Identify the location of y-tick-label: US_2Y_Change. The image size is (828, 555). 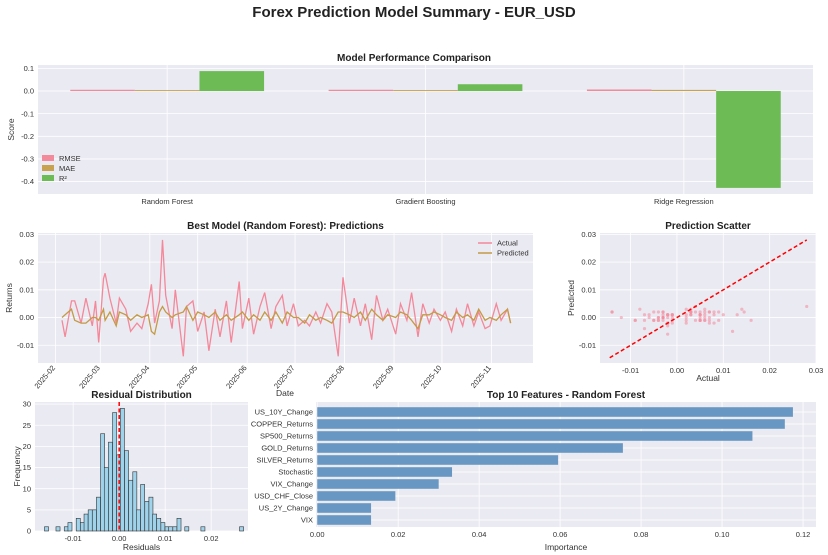
(286, 508).